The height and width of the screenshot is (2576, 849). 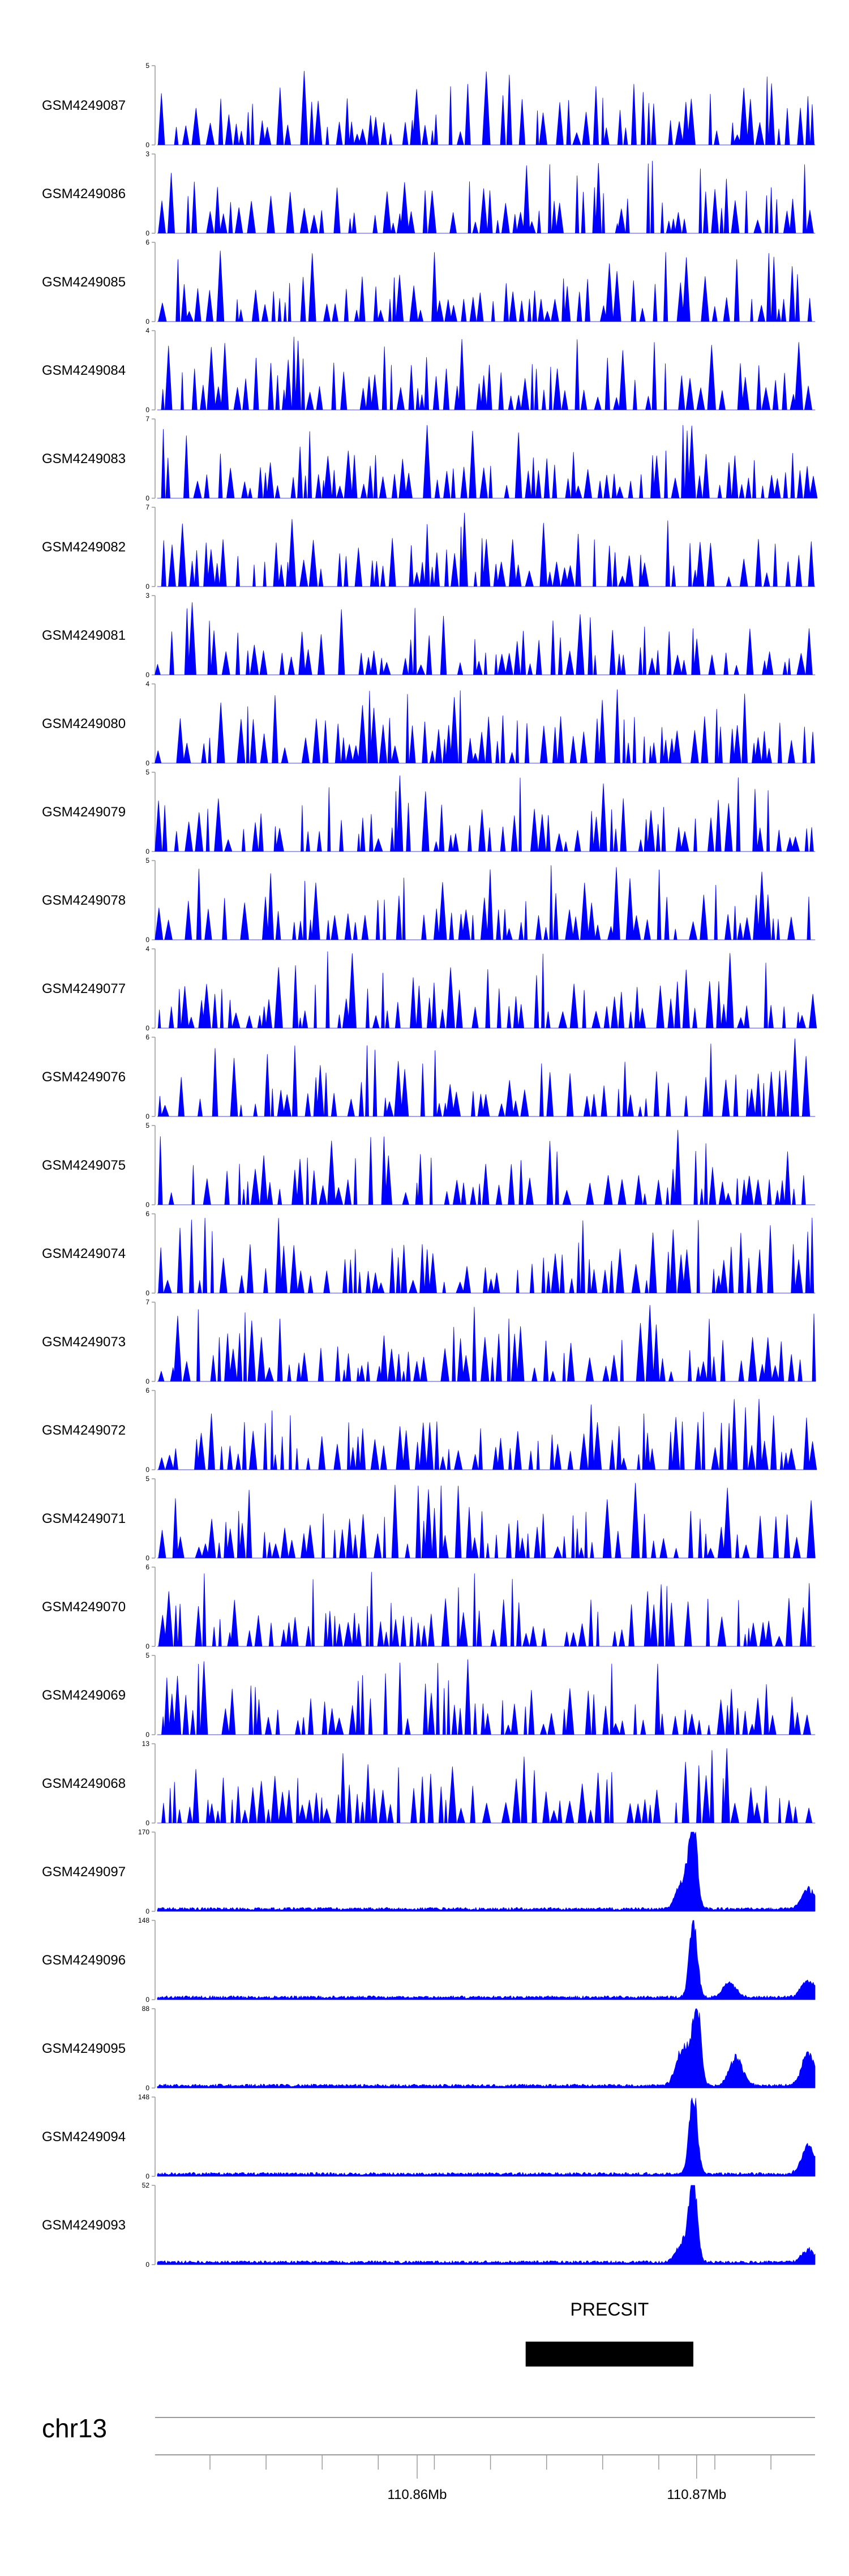 I want to click on gene-label: PRECSIT, so click(x=610, y=2309).